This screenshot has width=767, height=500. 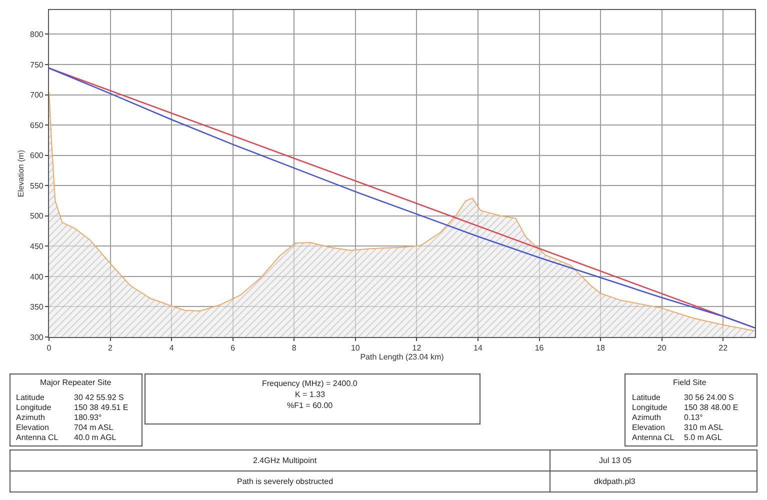 What do you see at coordinates (704, 427) in the screenshot?
I see `text: 310 m ASL` at bounding box center [704, 427].